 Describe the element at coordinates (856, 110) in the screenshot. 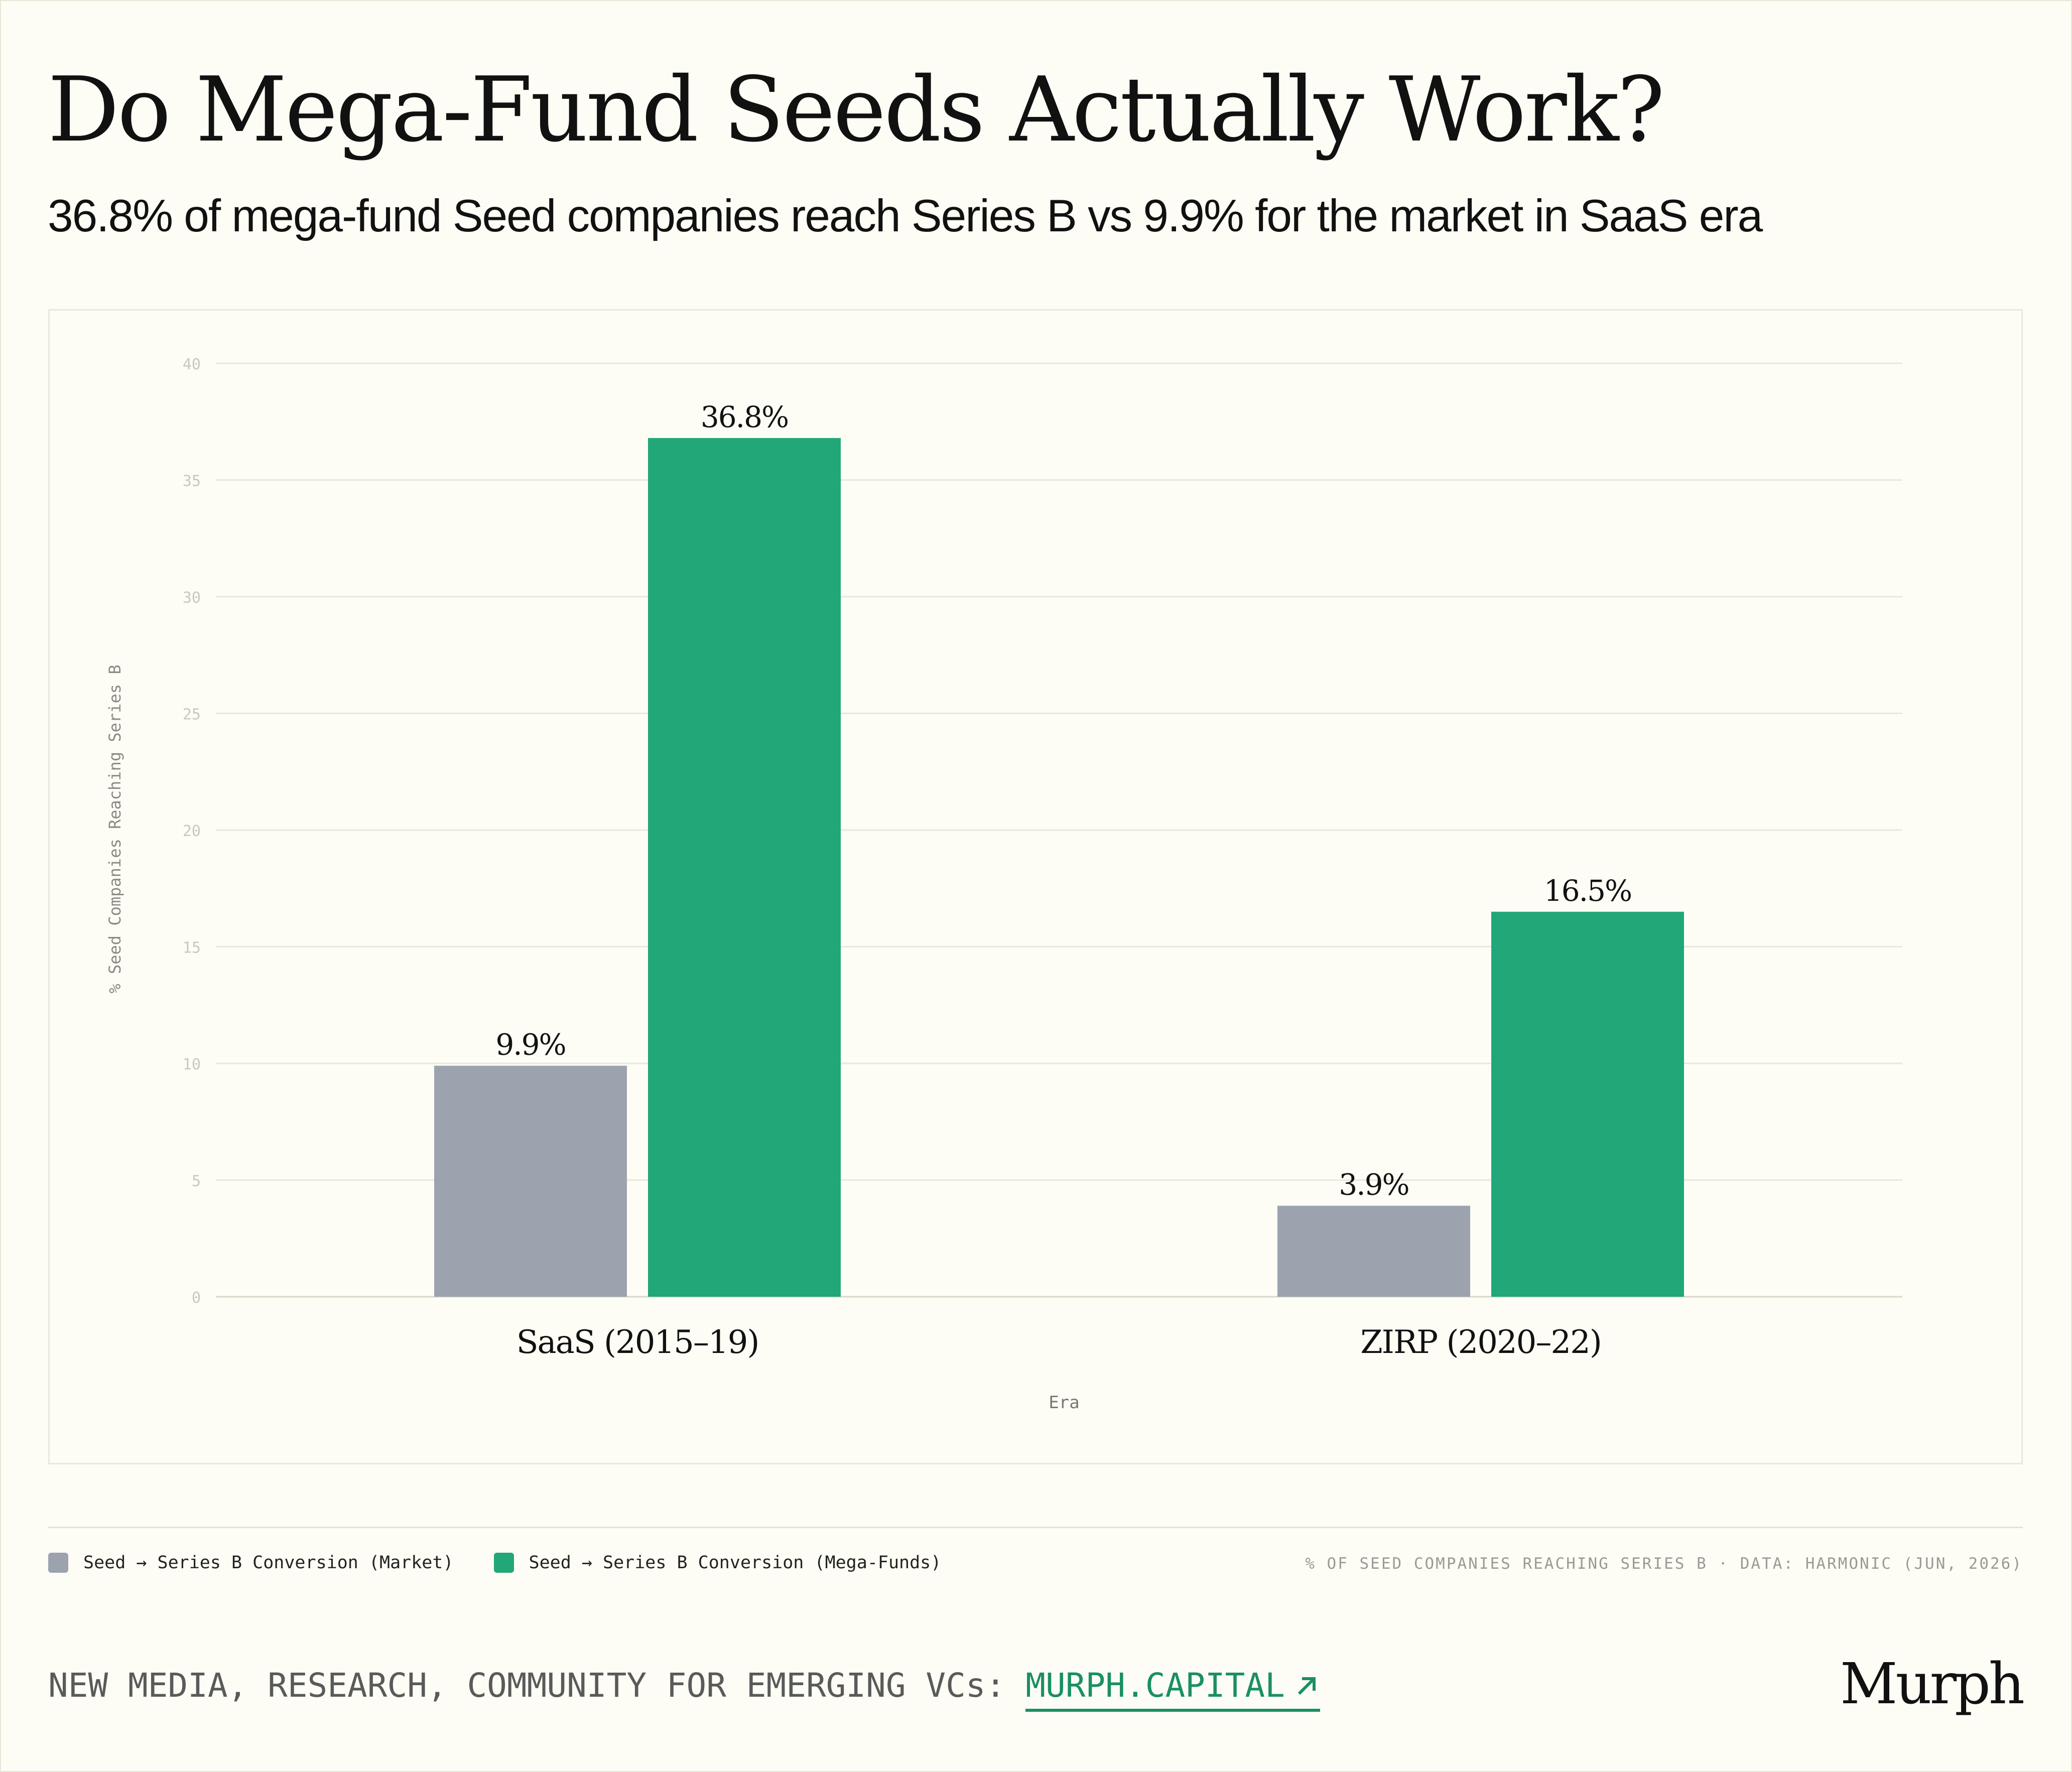

I see `chart-title: Do Mega-Fund Seeds Actually Work?` at that location.